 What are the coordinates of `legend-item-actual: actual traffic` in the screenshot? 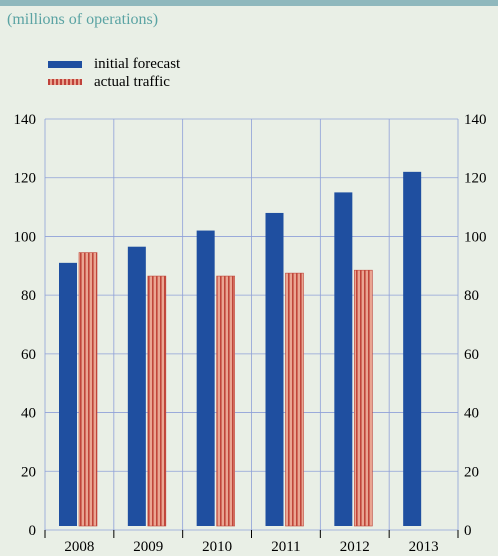 It's located at (114, 82).